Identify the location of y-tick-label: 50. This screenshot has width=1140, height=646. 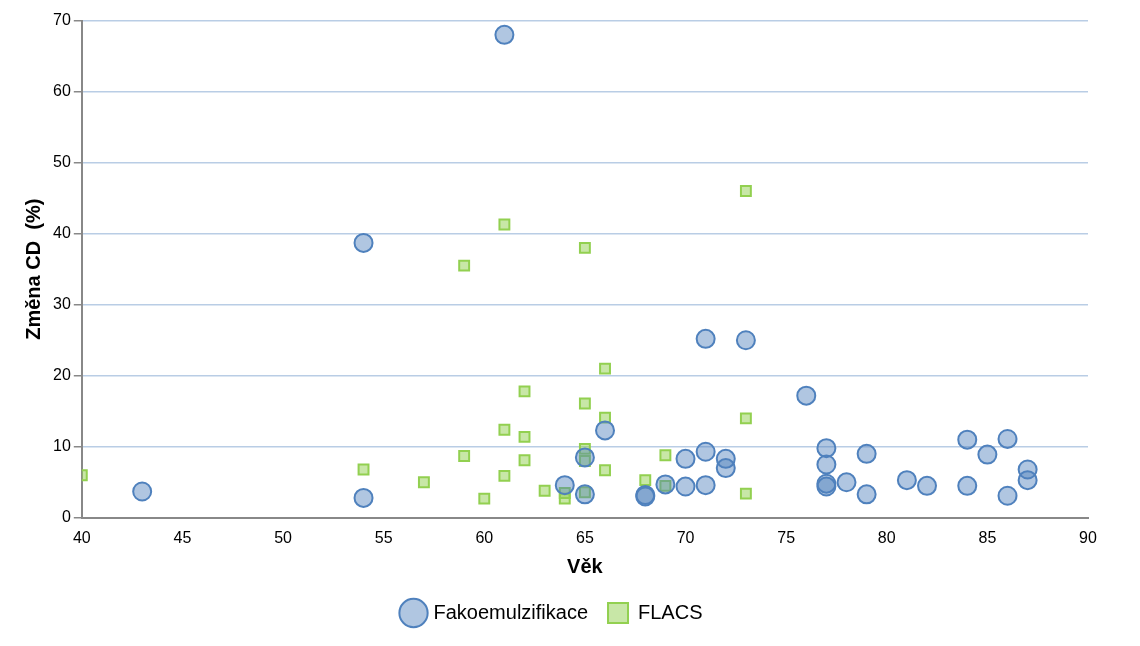
(62, 162).